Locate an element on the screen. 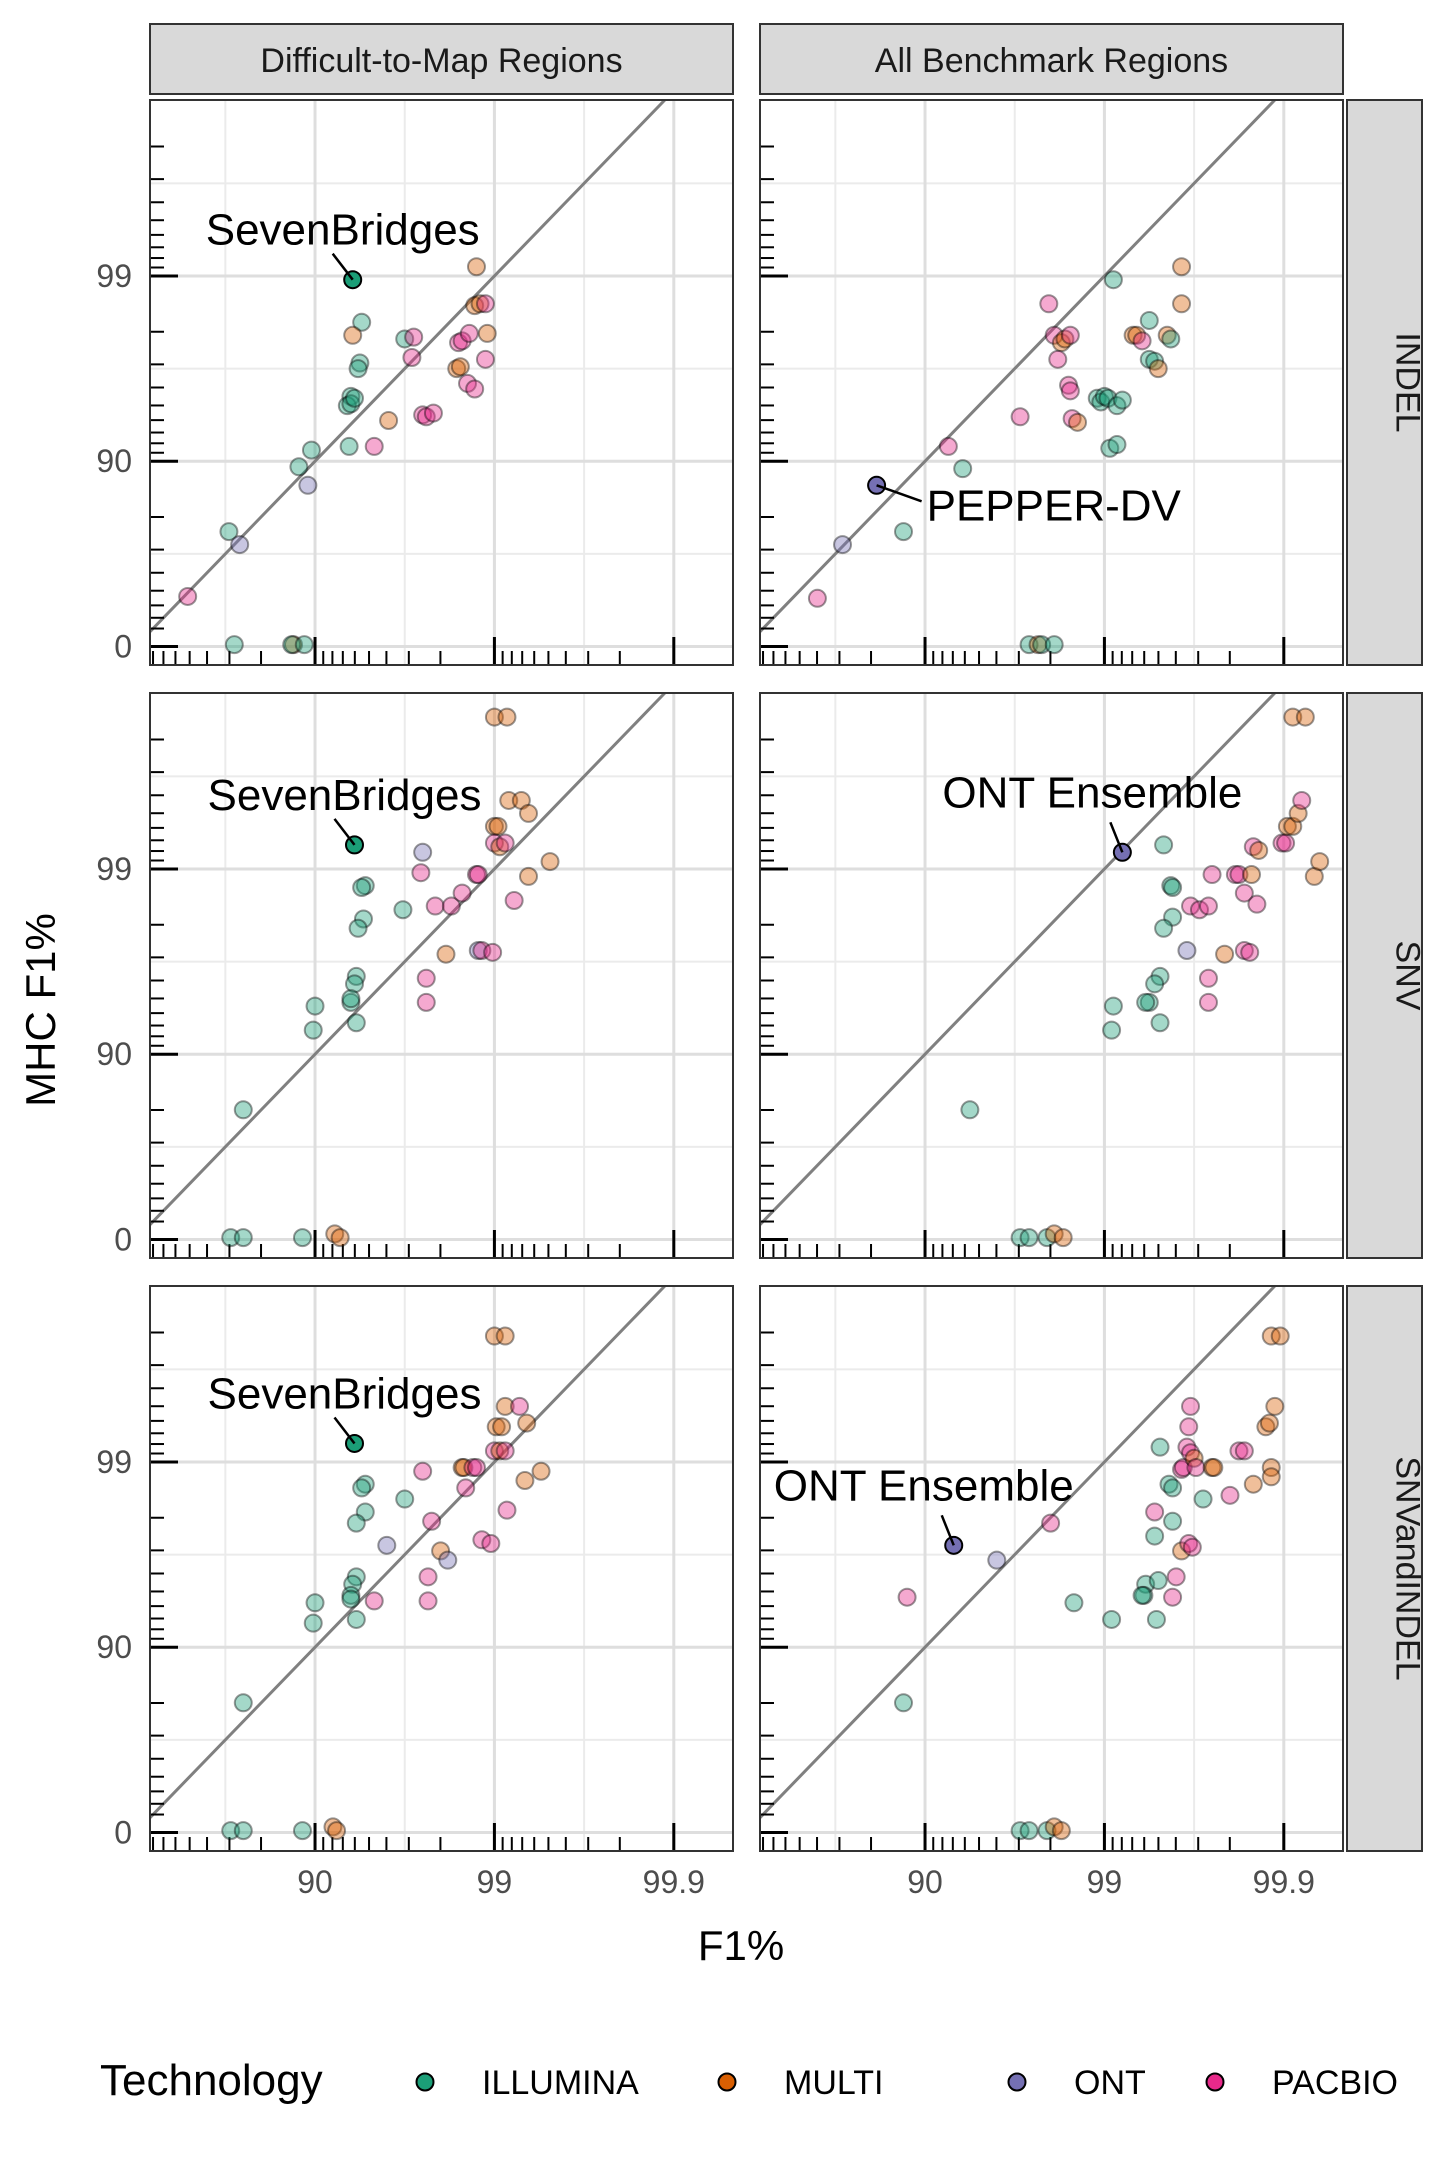  y-tick-label: 99 is located at coordinates (114, 869).